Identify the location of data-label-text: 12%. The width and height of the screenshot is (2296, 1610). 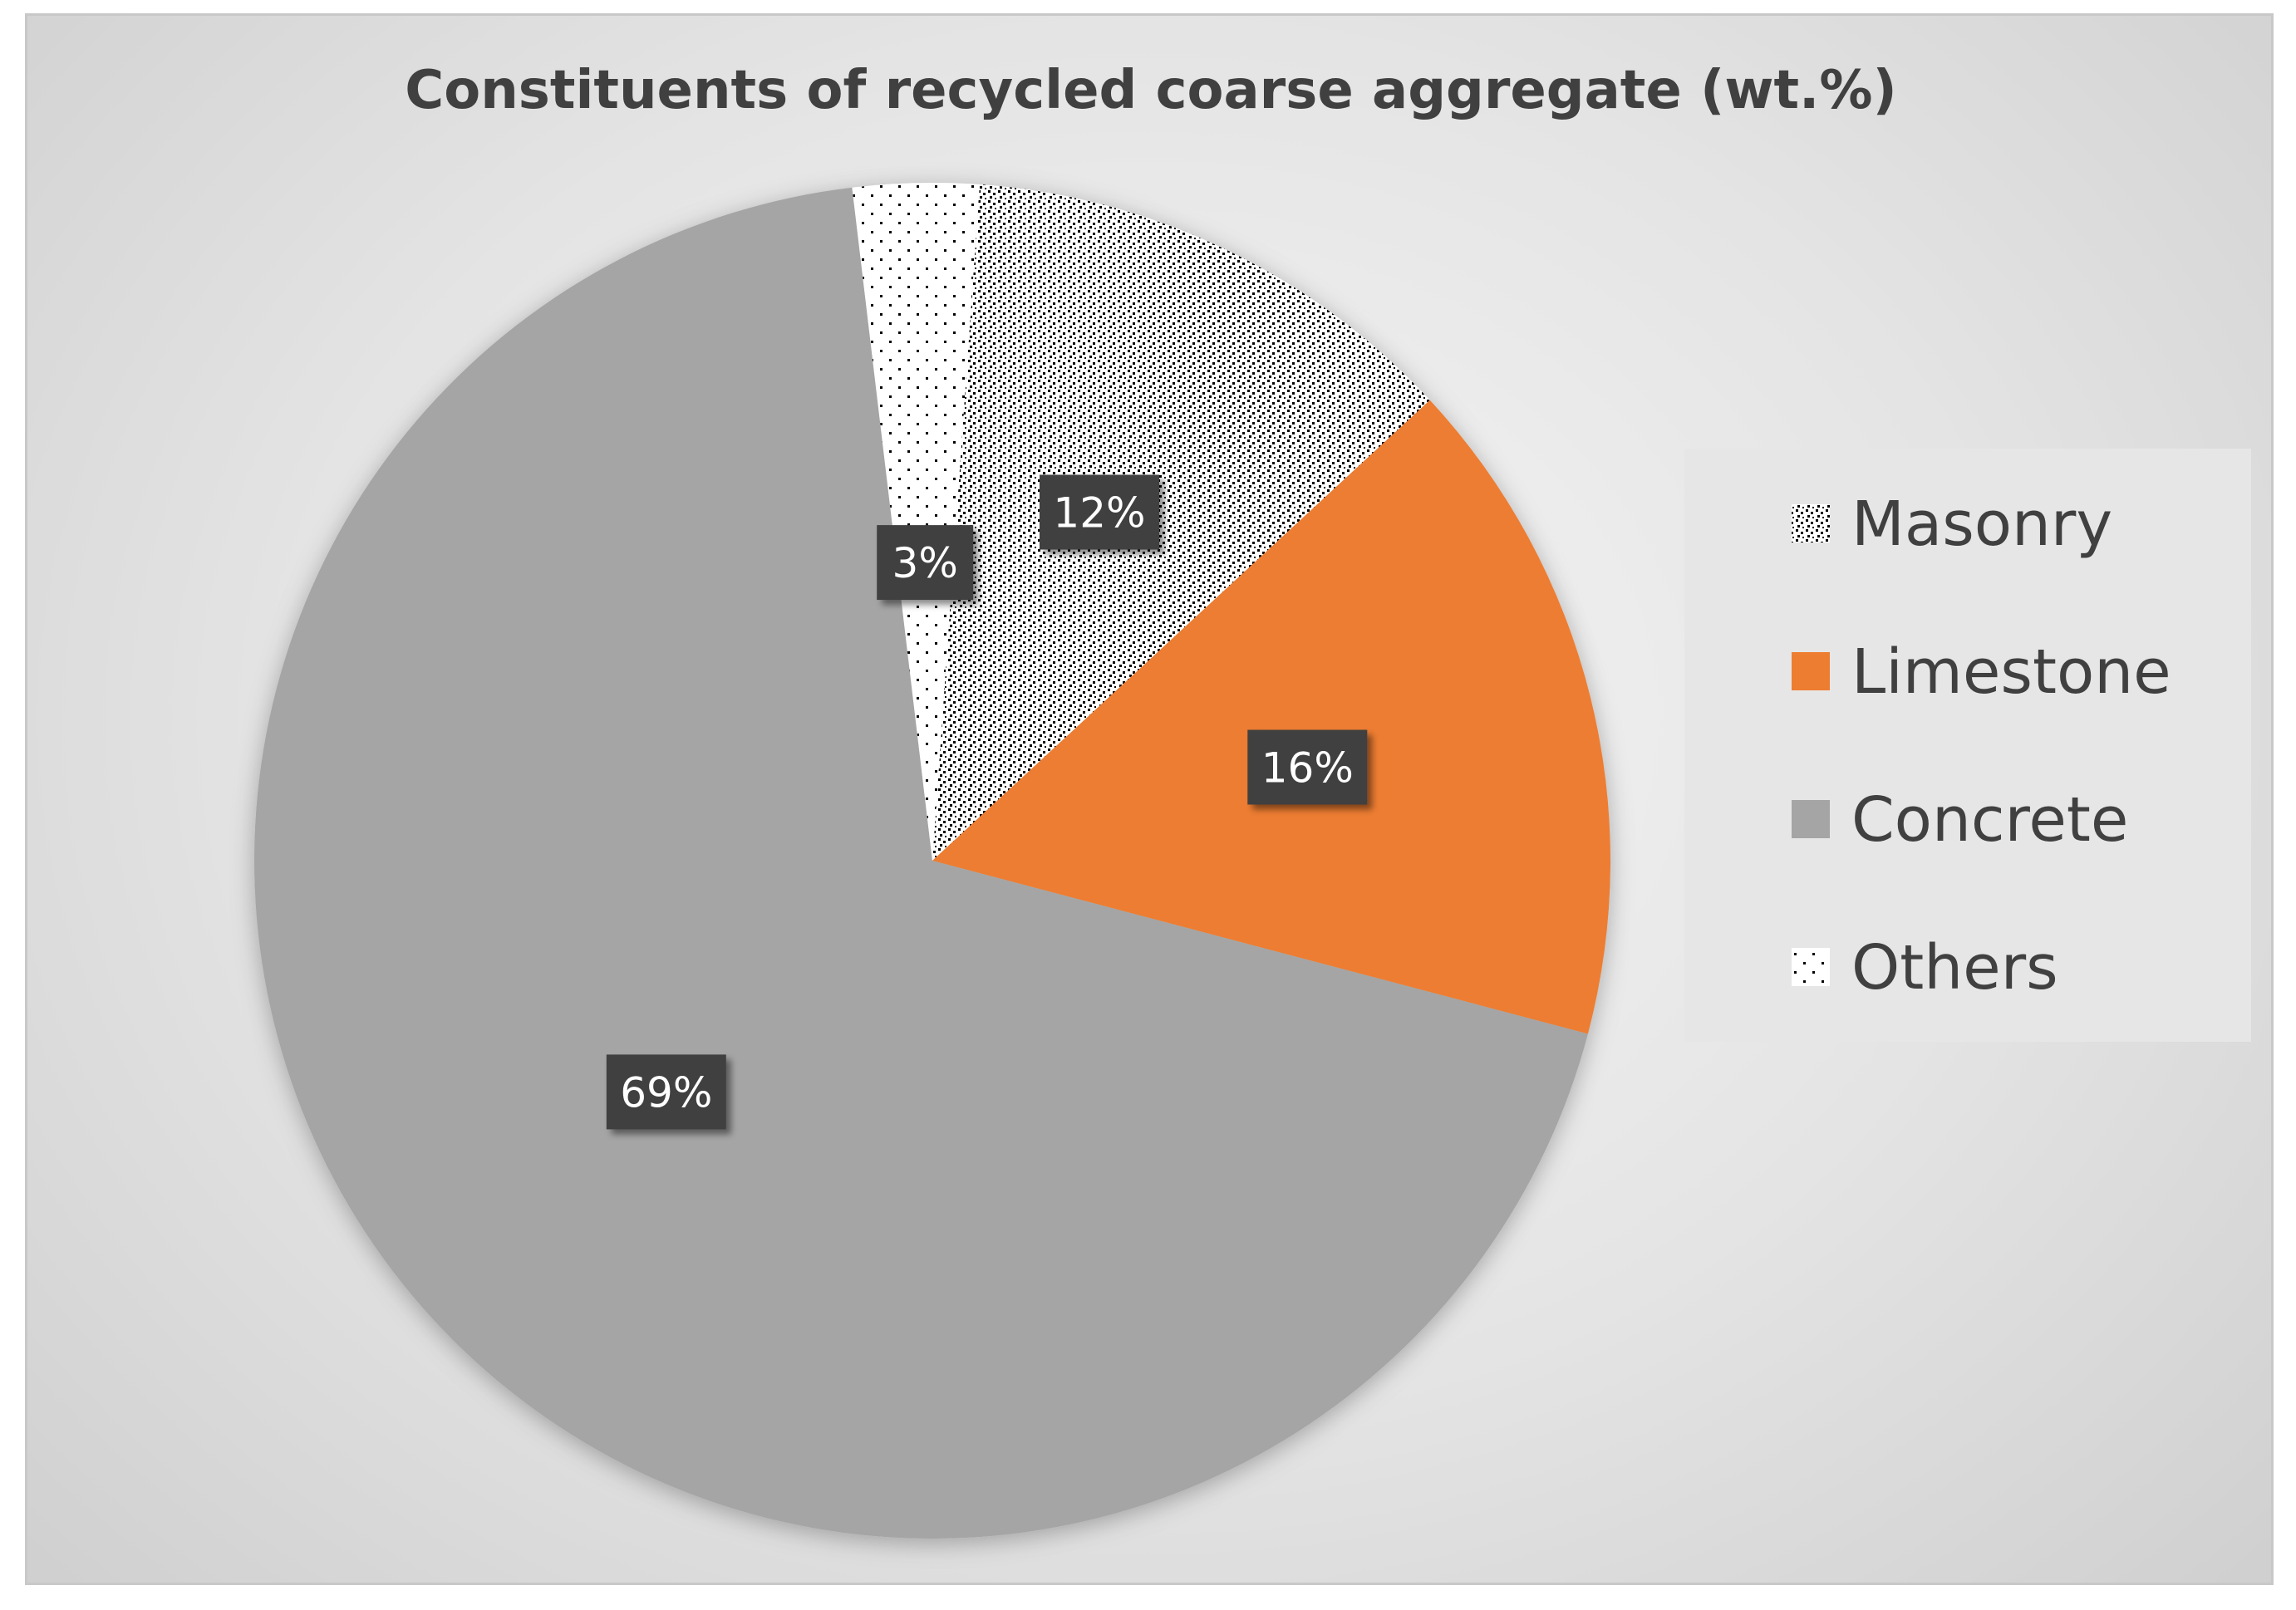
(1099, 513).